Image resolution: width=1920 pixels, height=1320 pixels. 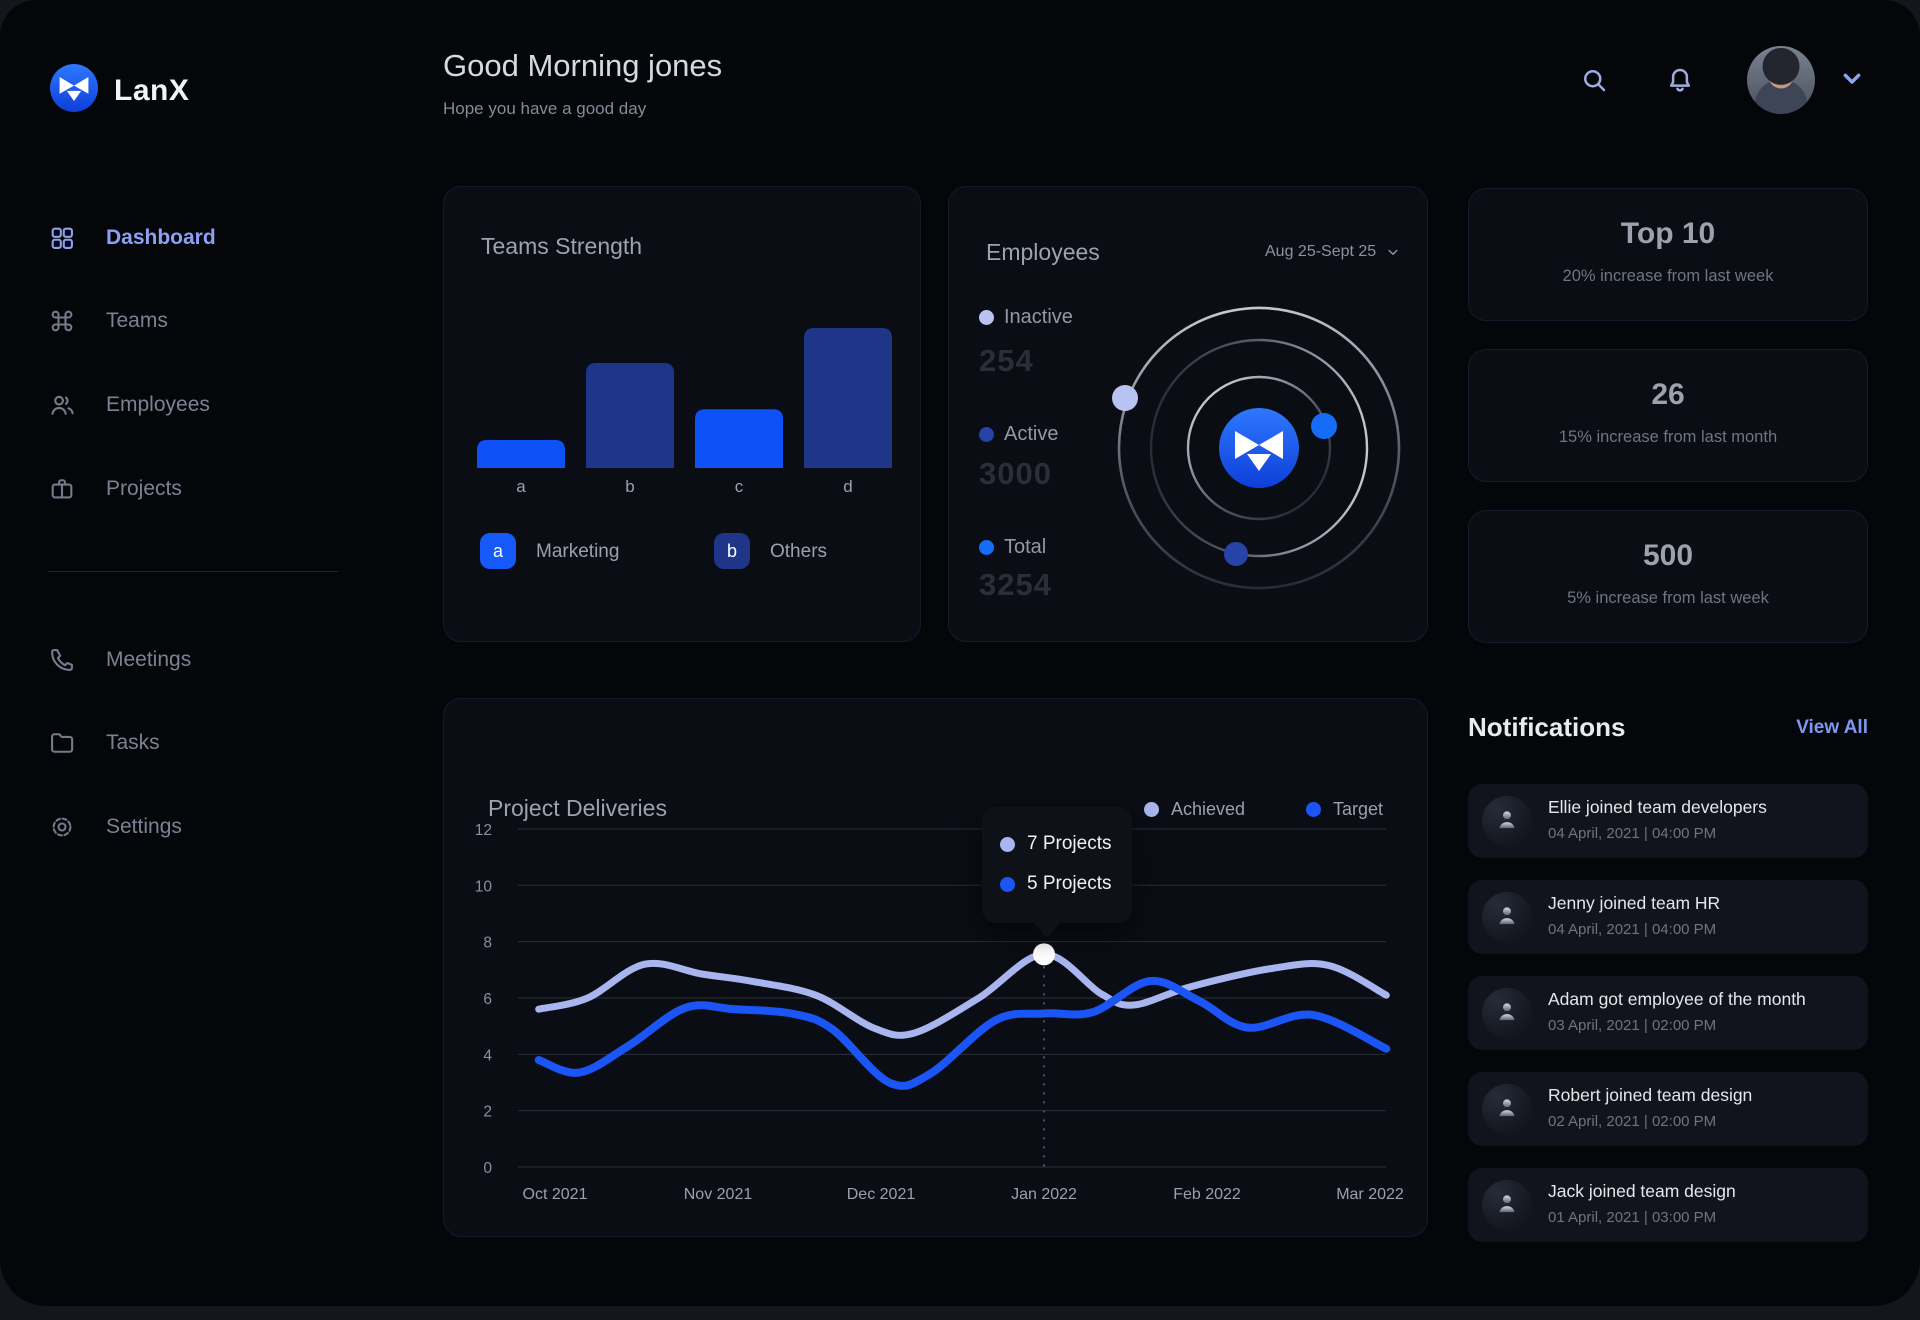 What do you see at coordinates (144, 826) in the screenshot?
I see `sidebar-item-label: Settings` at bounding box center [144, 826].